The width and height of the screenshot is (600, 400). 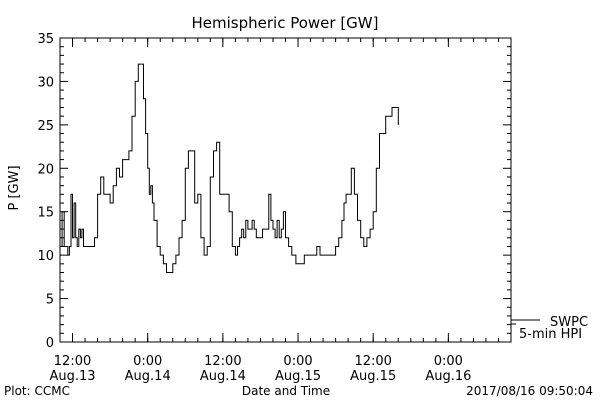 What do you see at coordinates (45, 39) in the screenshot?
I see `y-tick-label: 35` at bounding box center [45, 39].